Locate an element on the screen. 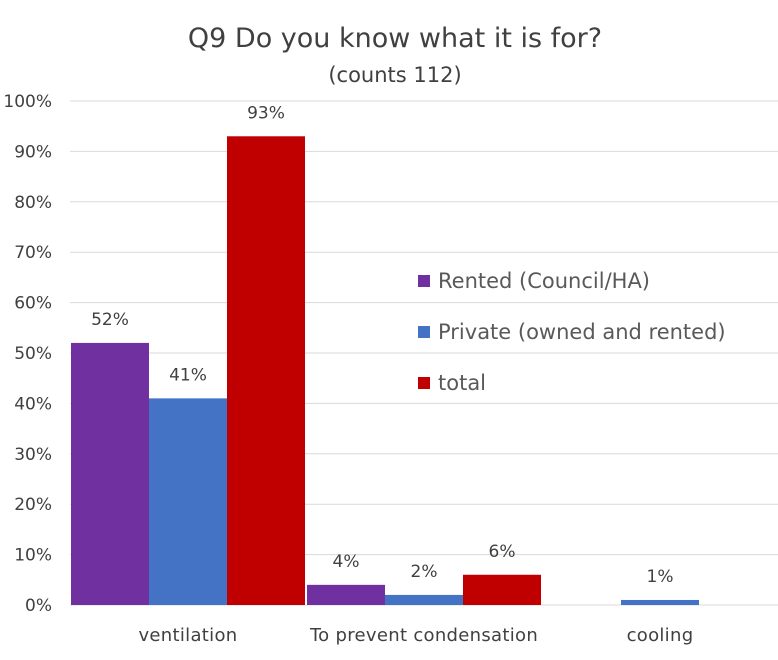 The width and height of the screenshot is (778, 660). legend-label: Rented (Council/HA) is located at coordinates (544, 281).